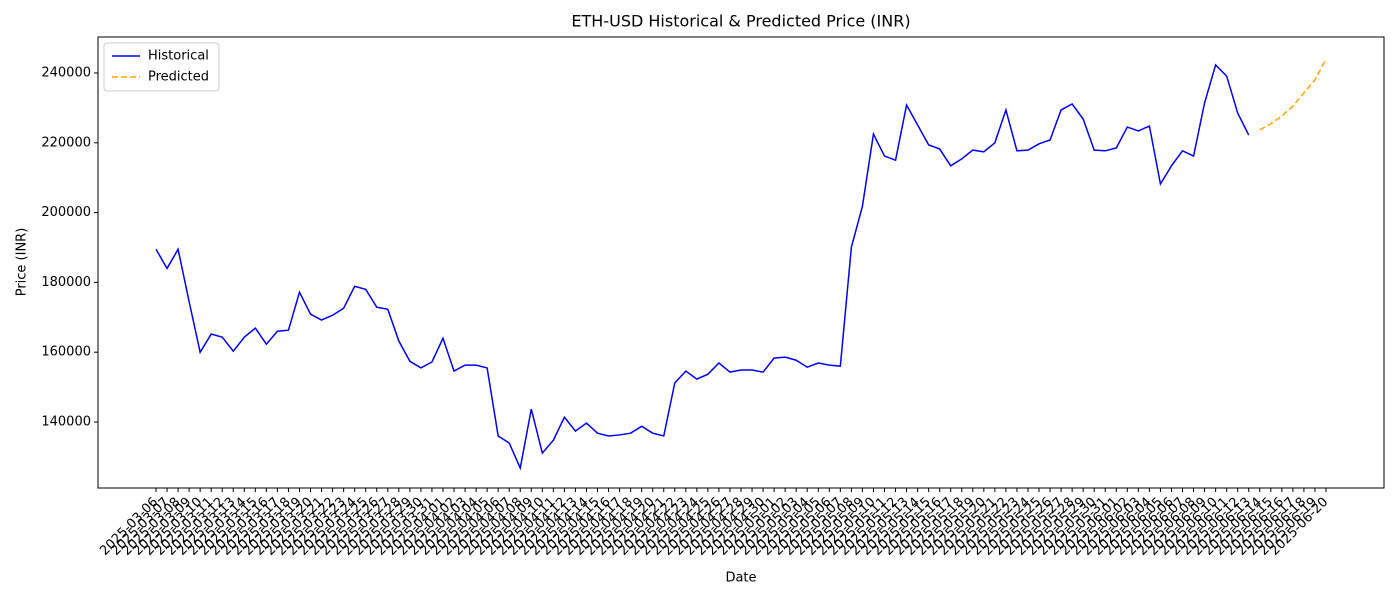 The height and width of the screenshot is (600, 1400). I want to click on legend-label: Historical, so click(178, 56).